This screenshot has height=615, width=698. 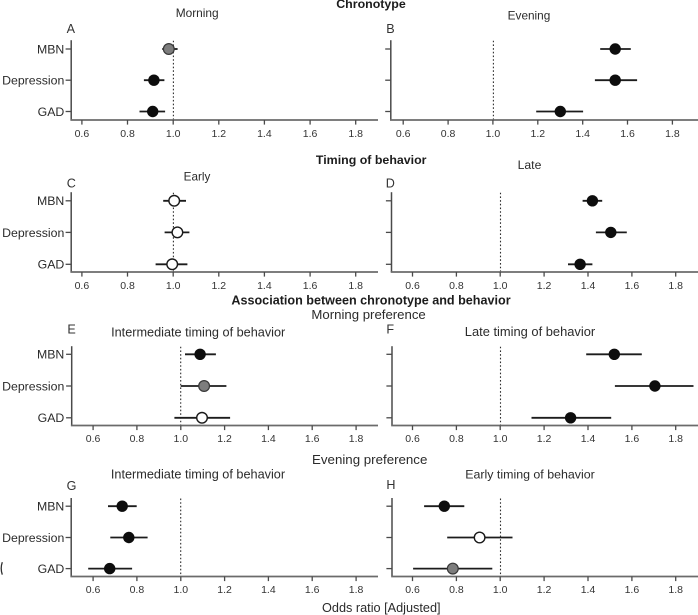 What do you see at coordinates (371, 5) in the screenshot?
I see `svg-text: Chronotype` at bounding box center [371, 5].